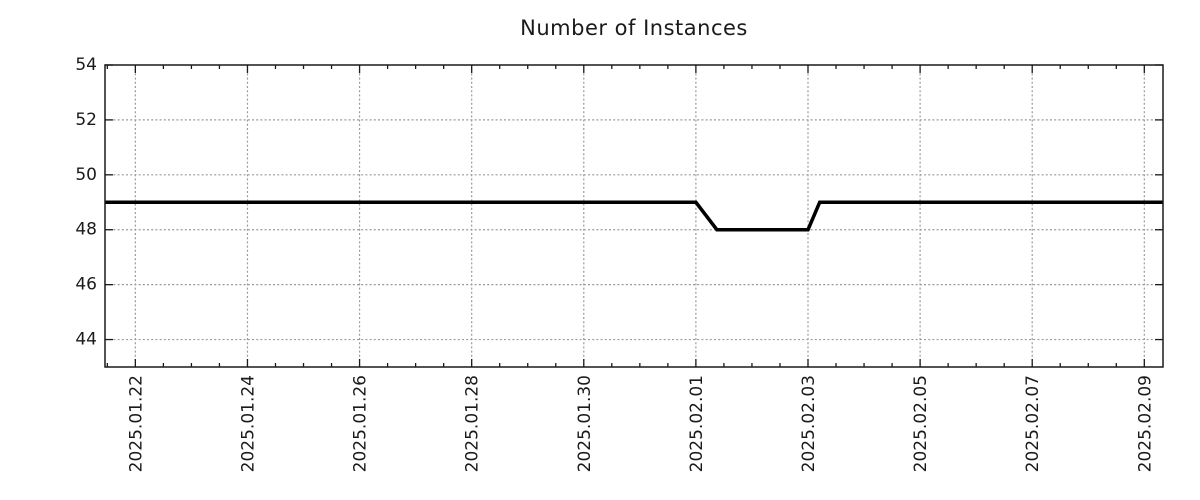 This screenshot has width=1200, height=500. What do you see at coordinates (809, 423) in the screenshot?
I see `x-tick-label: 2025.02.03` at bounding box center [809, 423].